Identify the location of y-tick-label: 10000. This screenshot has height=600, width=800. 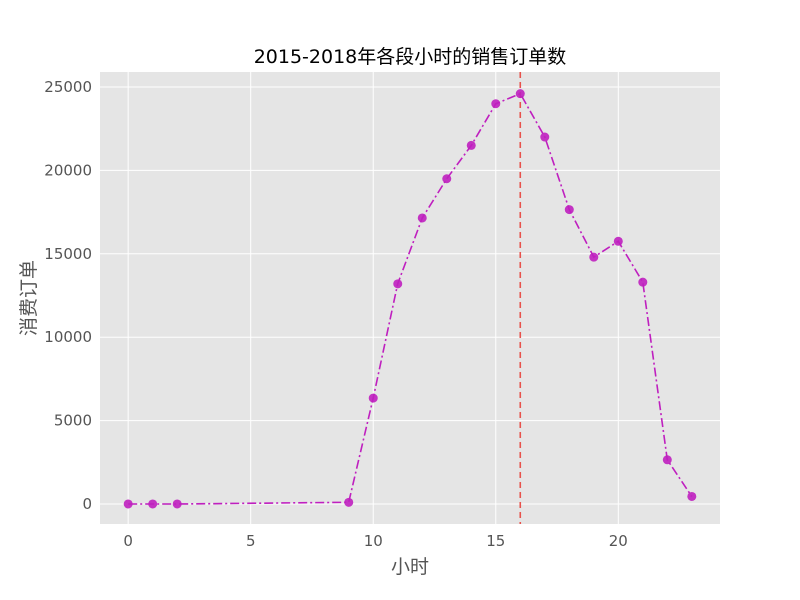
(68, 337).